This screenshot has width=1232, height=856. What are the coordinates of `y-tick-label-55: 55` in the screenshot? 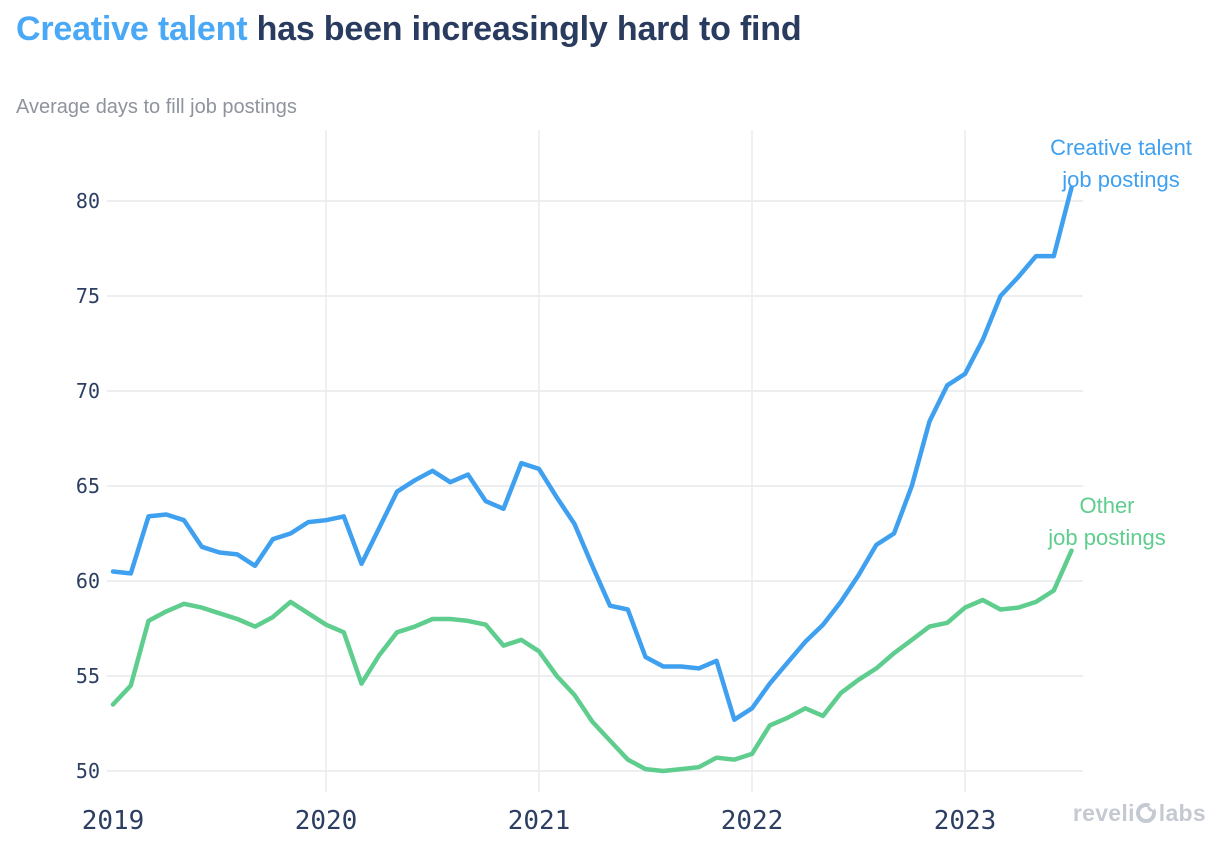 It's located at (88, 676).